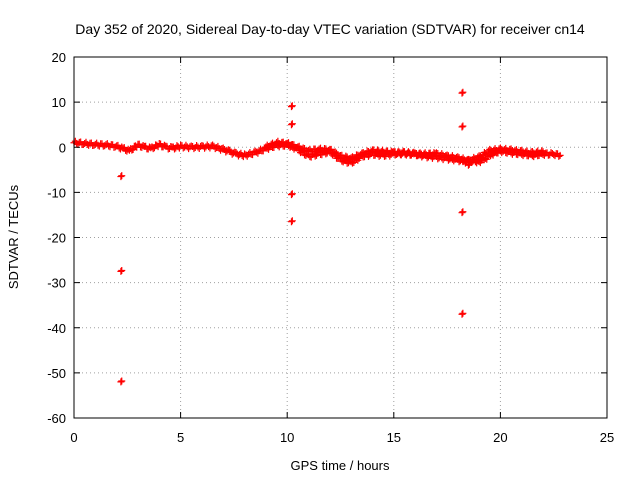  What do you see at coordinates (607, 437) in the screenshot?
I see `x-tick-label: 25` at bounding box center [607, 437].